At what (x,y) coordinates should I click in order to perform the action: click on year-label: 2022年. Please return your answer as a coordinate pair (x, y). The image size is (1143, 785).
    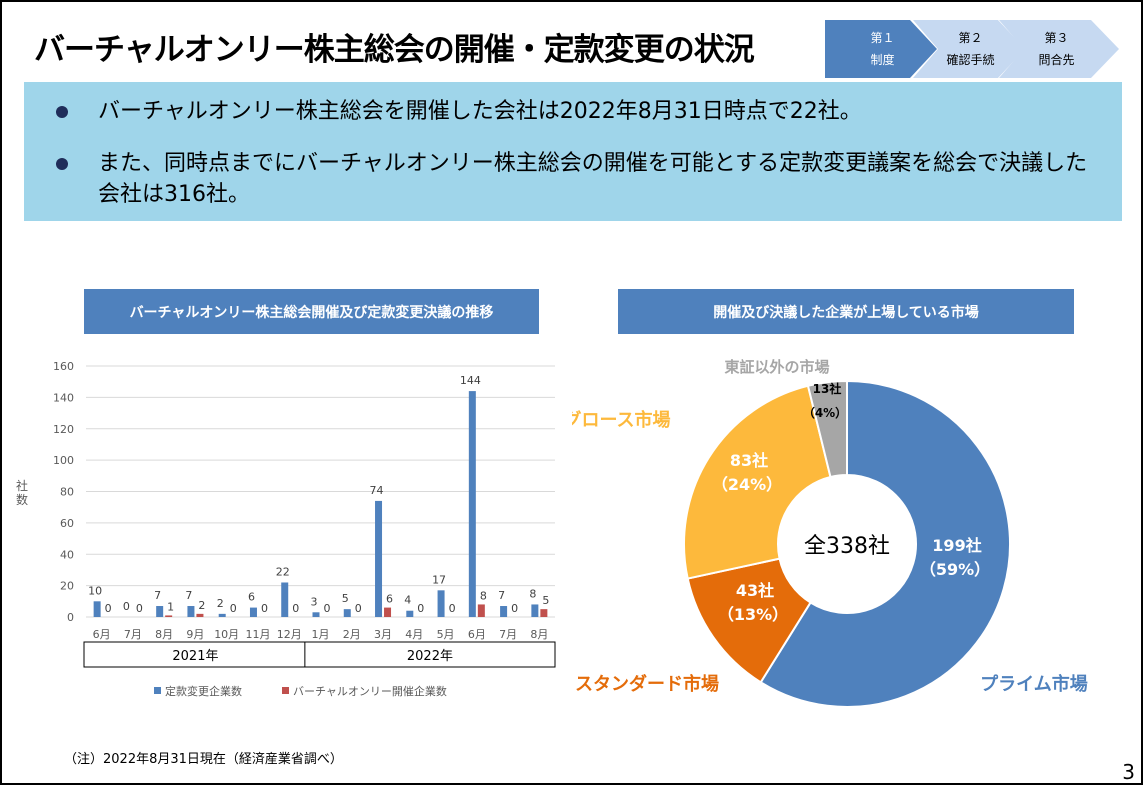
    Looking at the image, I should click on (430, 656).